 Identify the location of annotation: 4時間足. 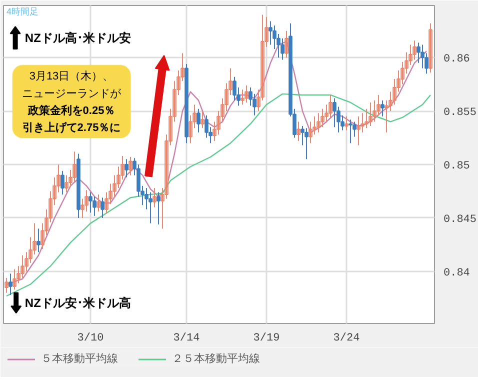
(22, 11).